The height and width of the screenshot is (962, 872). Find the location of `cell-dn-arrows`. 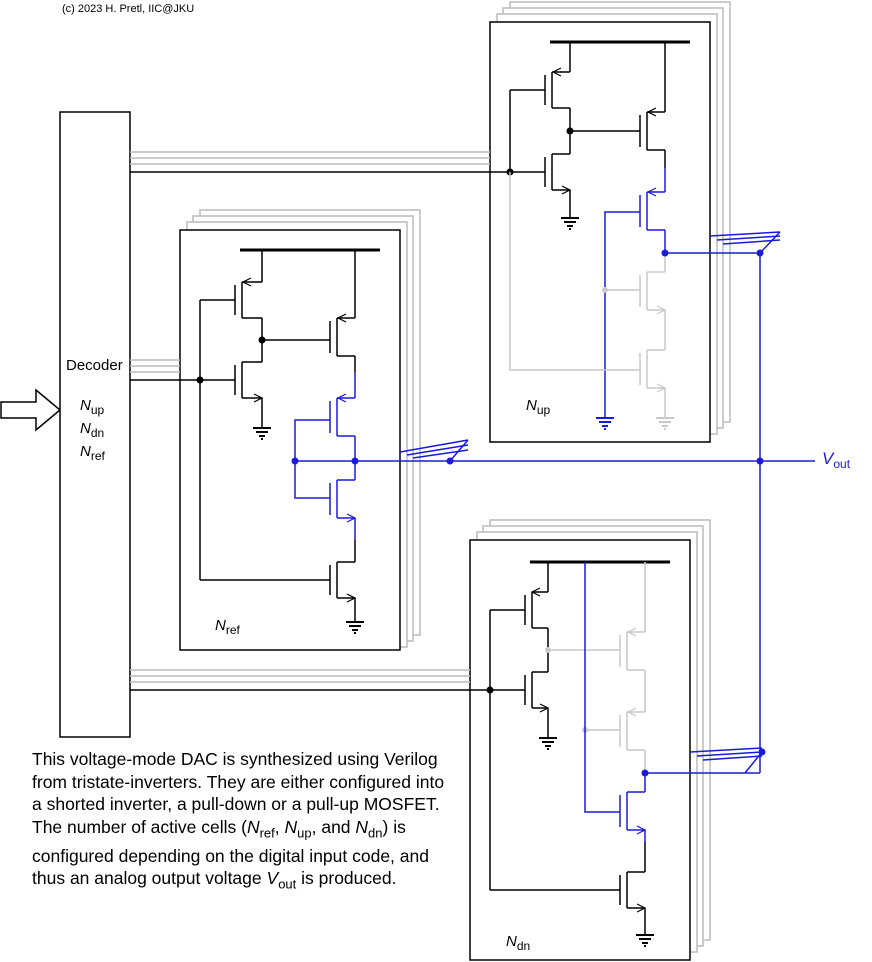

cell-dn-arrows is located at coordinates (588, 750).